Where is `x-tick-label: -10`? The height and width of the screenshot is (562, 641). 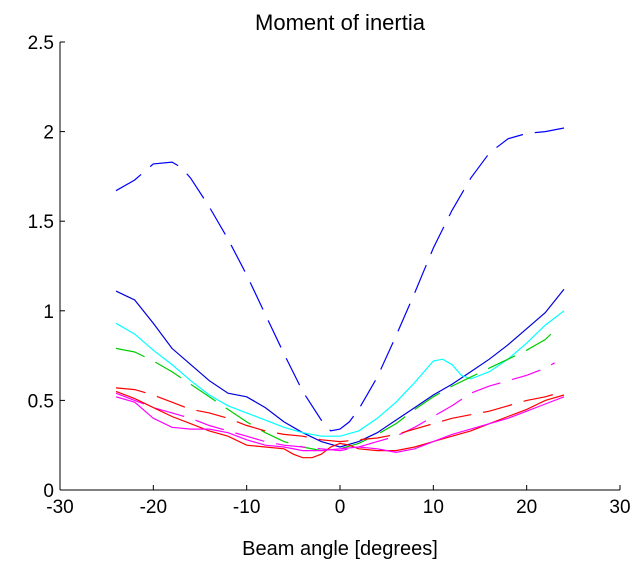
x-tick-label: -10 is located at coordinates (246, 507).